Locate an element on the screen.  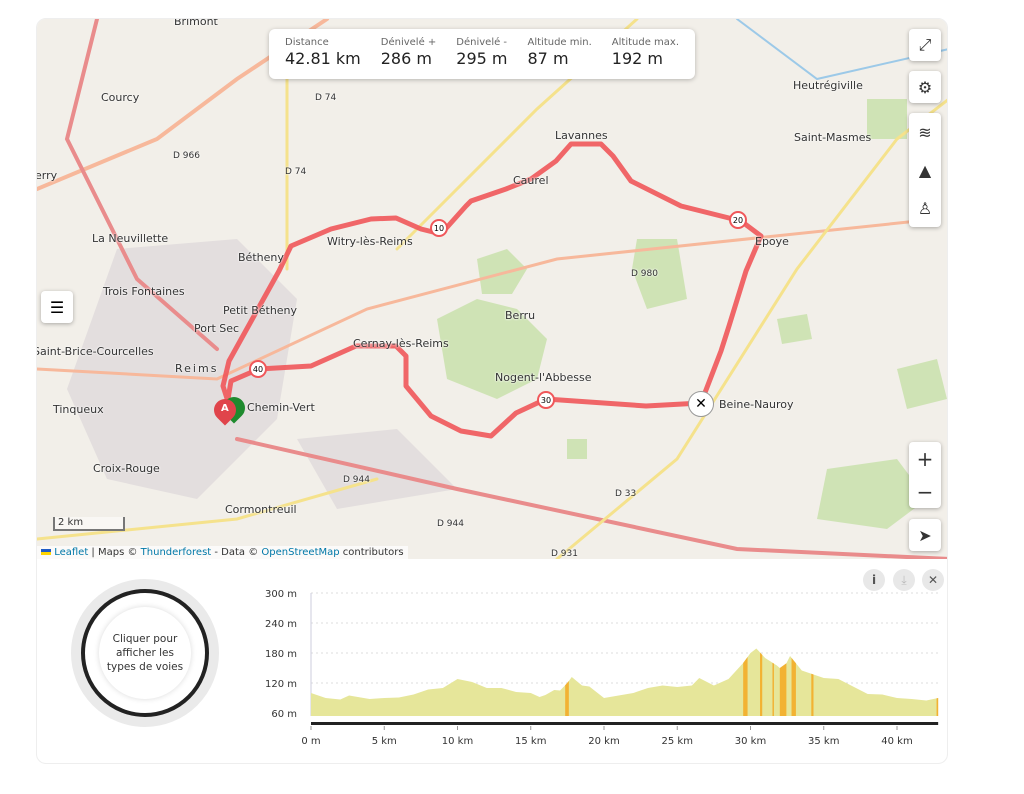
x-tick-label: 10 km is located at coordinates (457, 741).